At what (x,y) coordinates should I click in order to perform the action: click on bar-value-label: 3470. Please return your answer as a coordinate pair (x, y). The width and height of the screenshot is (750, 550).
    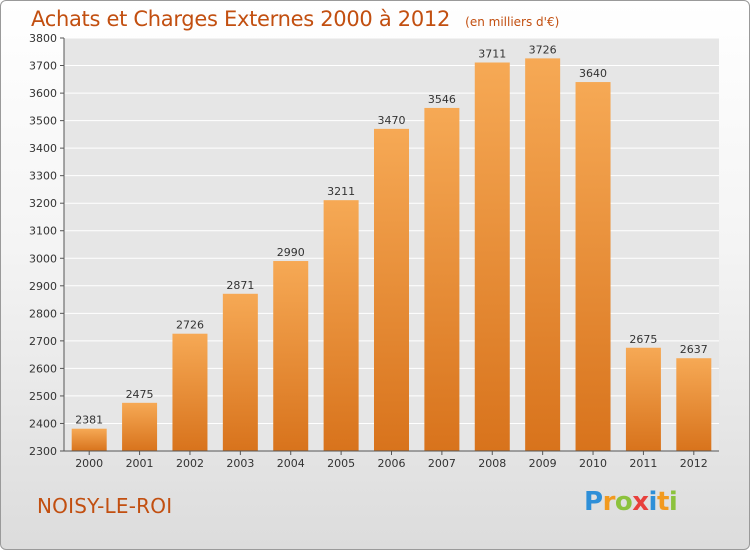
    Looking at the image, I should click on (392, 120).